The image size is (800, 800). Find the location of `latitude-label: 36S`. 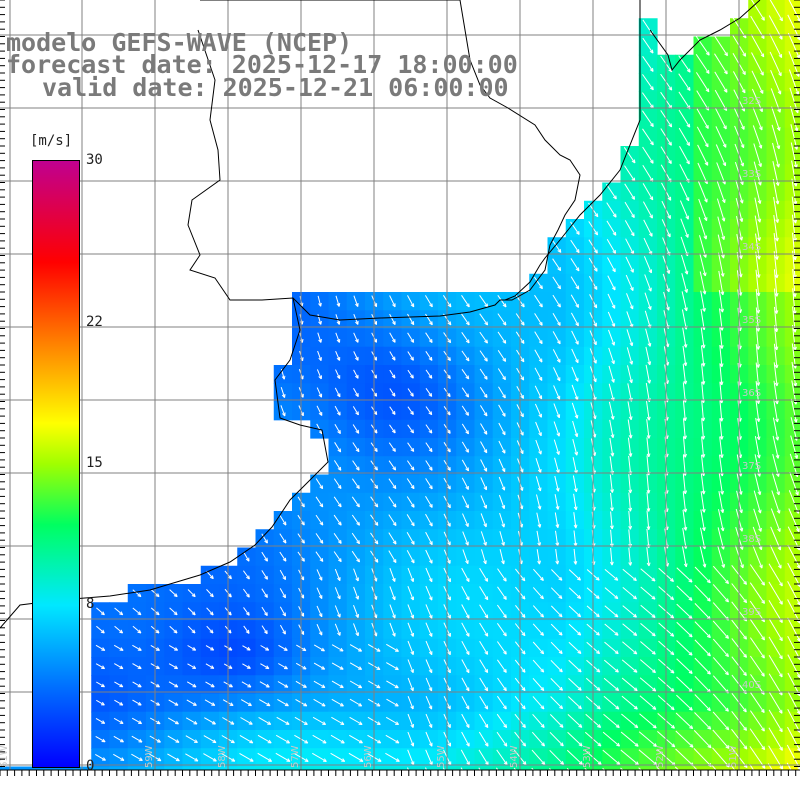

latitude-label: 36S is located at coordinates (751, 393).